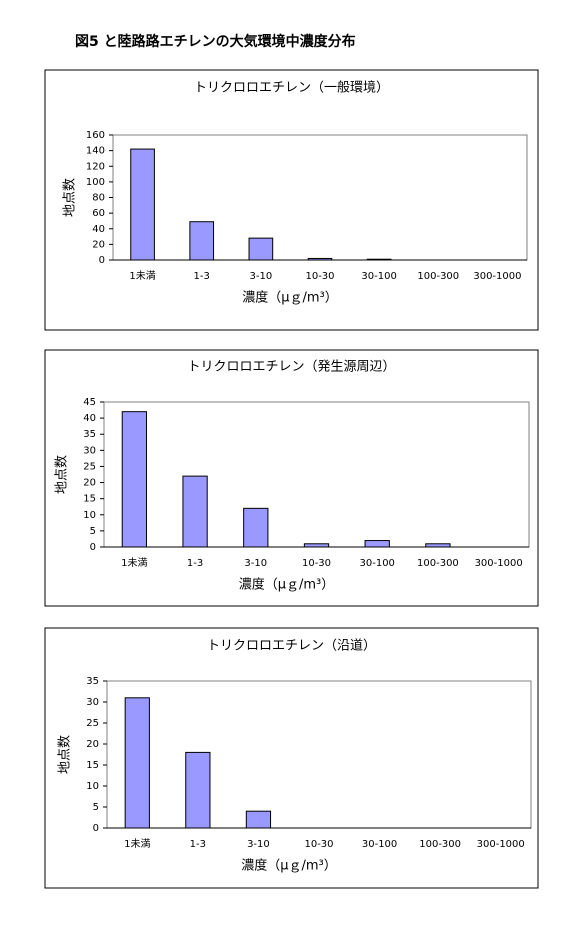 Image resolution: width=586 pixels, height=925 pixels. Describe the element at coordinates (89, 402) in the screenshot. I see `y-tick-label: 45` at that location.